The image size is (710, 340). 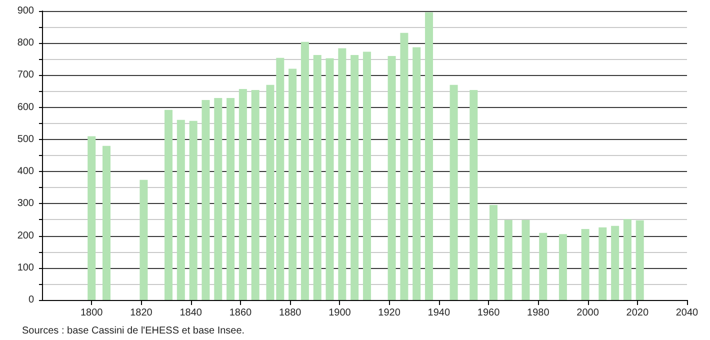 What do you see at coordinates (25, 11) in the screenshot?
I see `y-tick-label: 900` at bounding box center [25, 11].